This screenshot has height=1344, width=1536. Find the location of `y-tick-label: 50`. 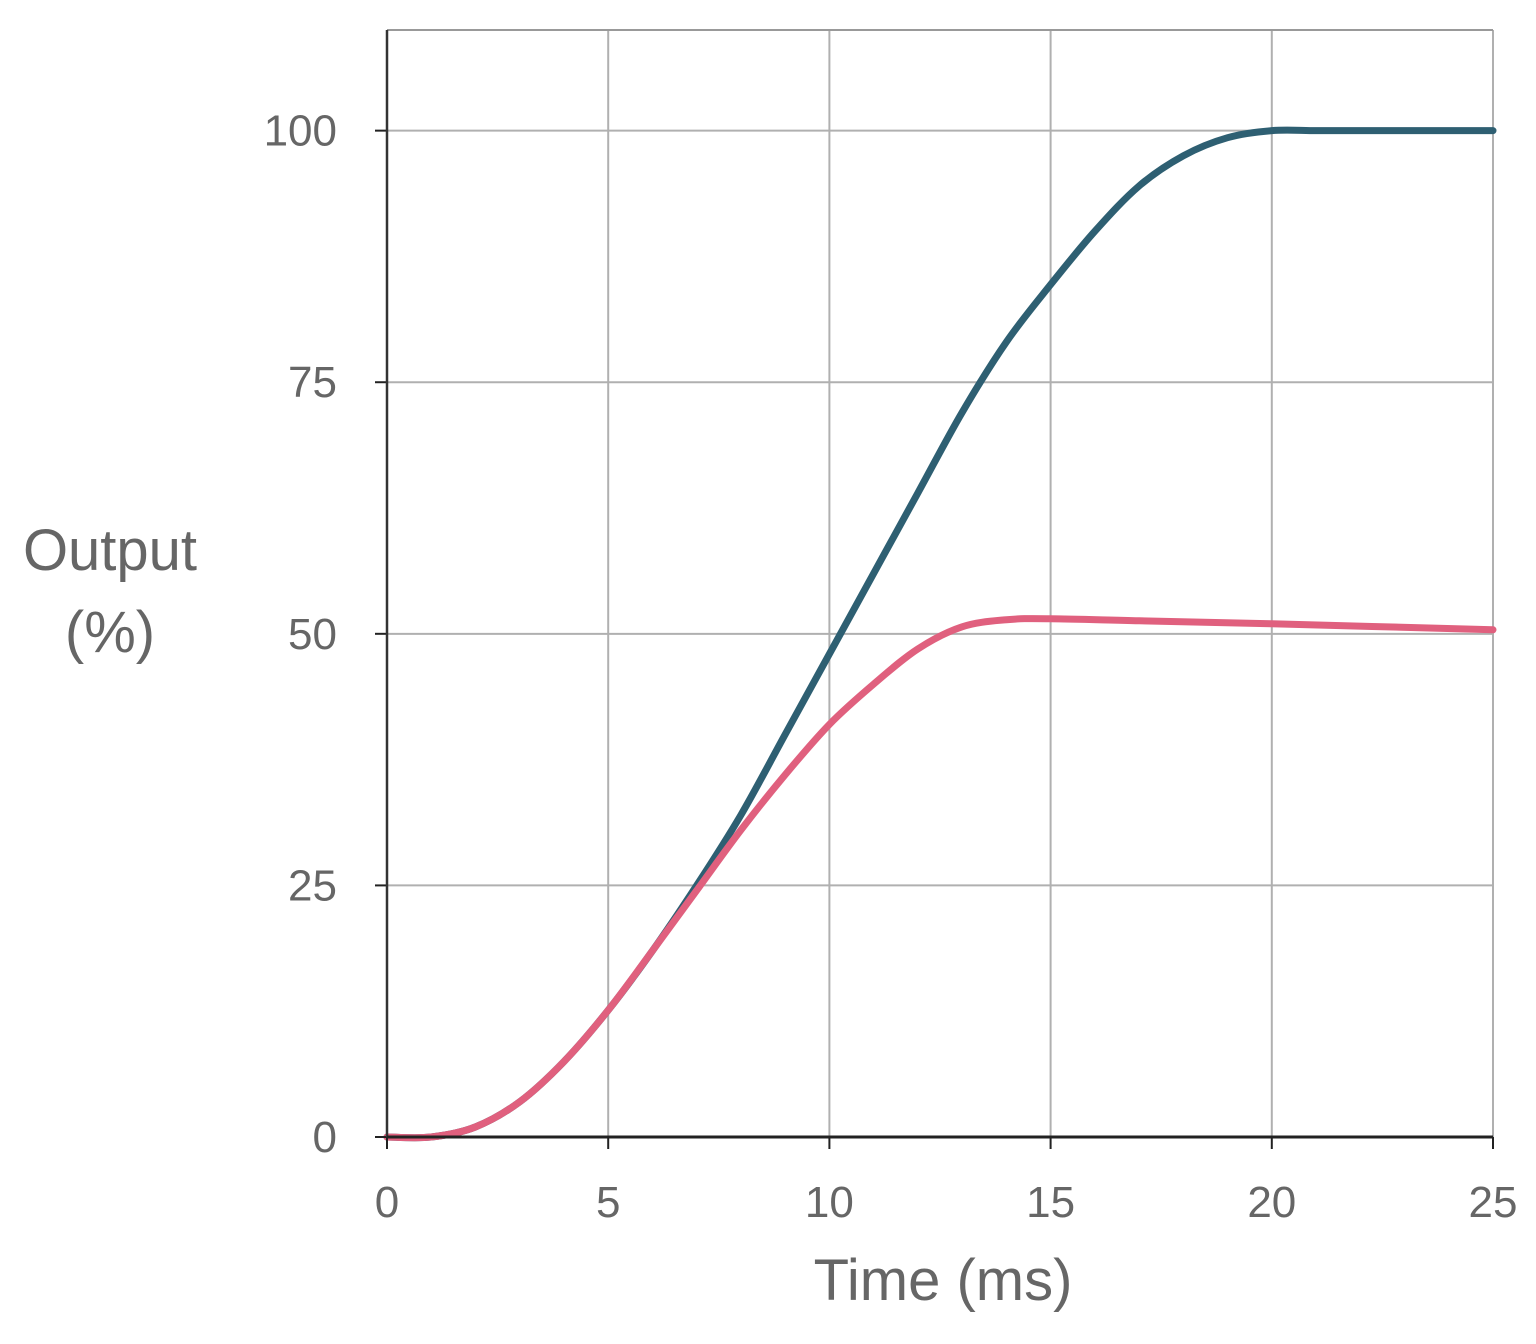

y-tick-label: 50 is located at coordinates (312, 634).